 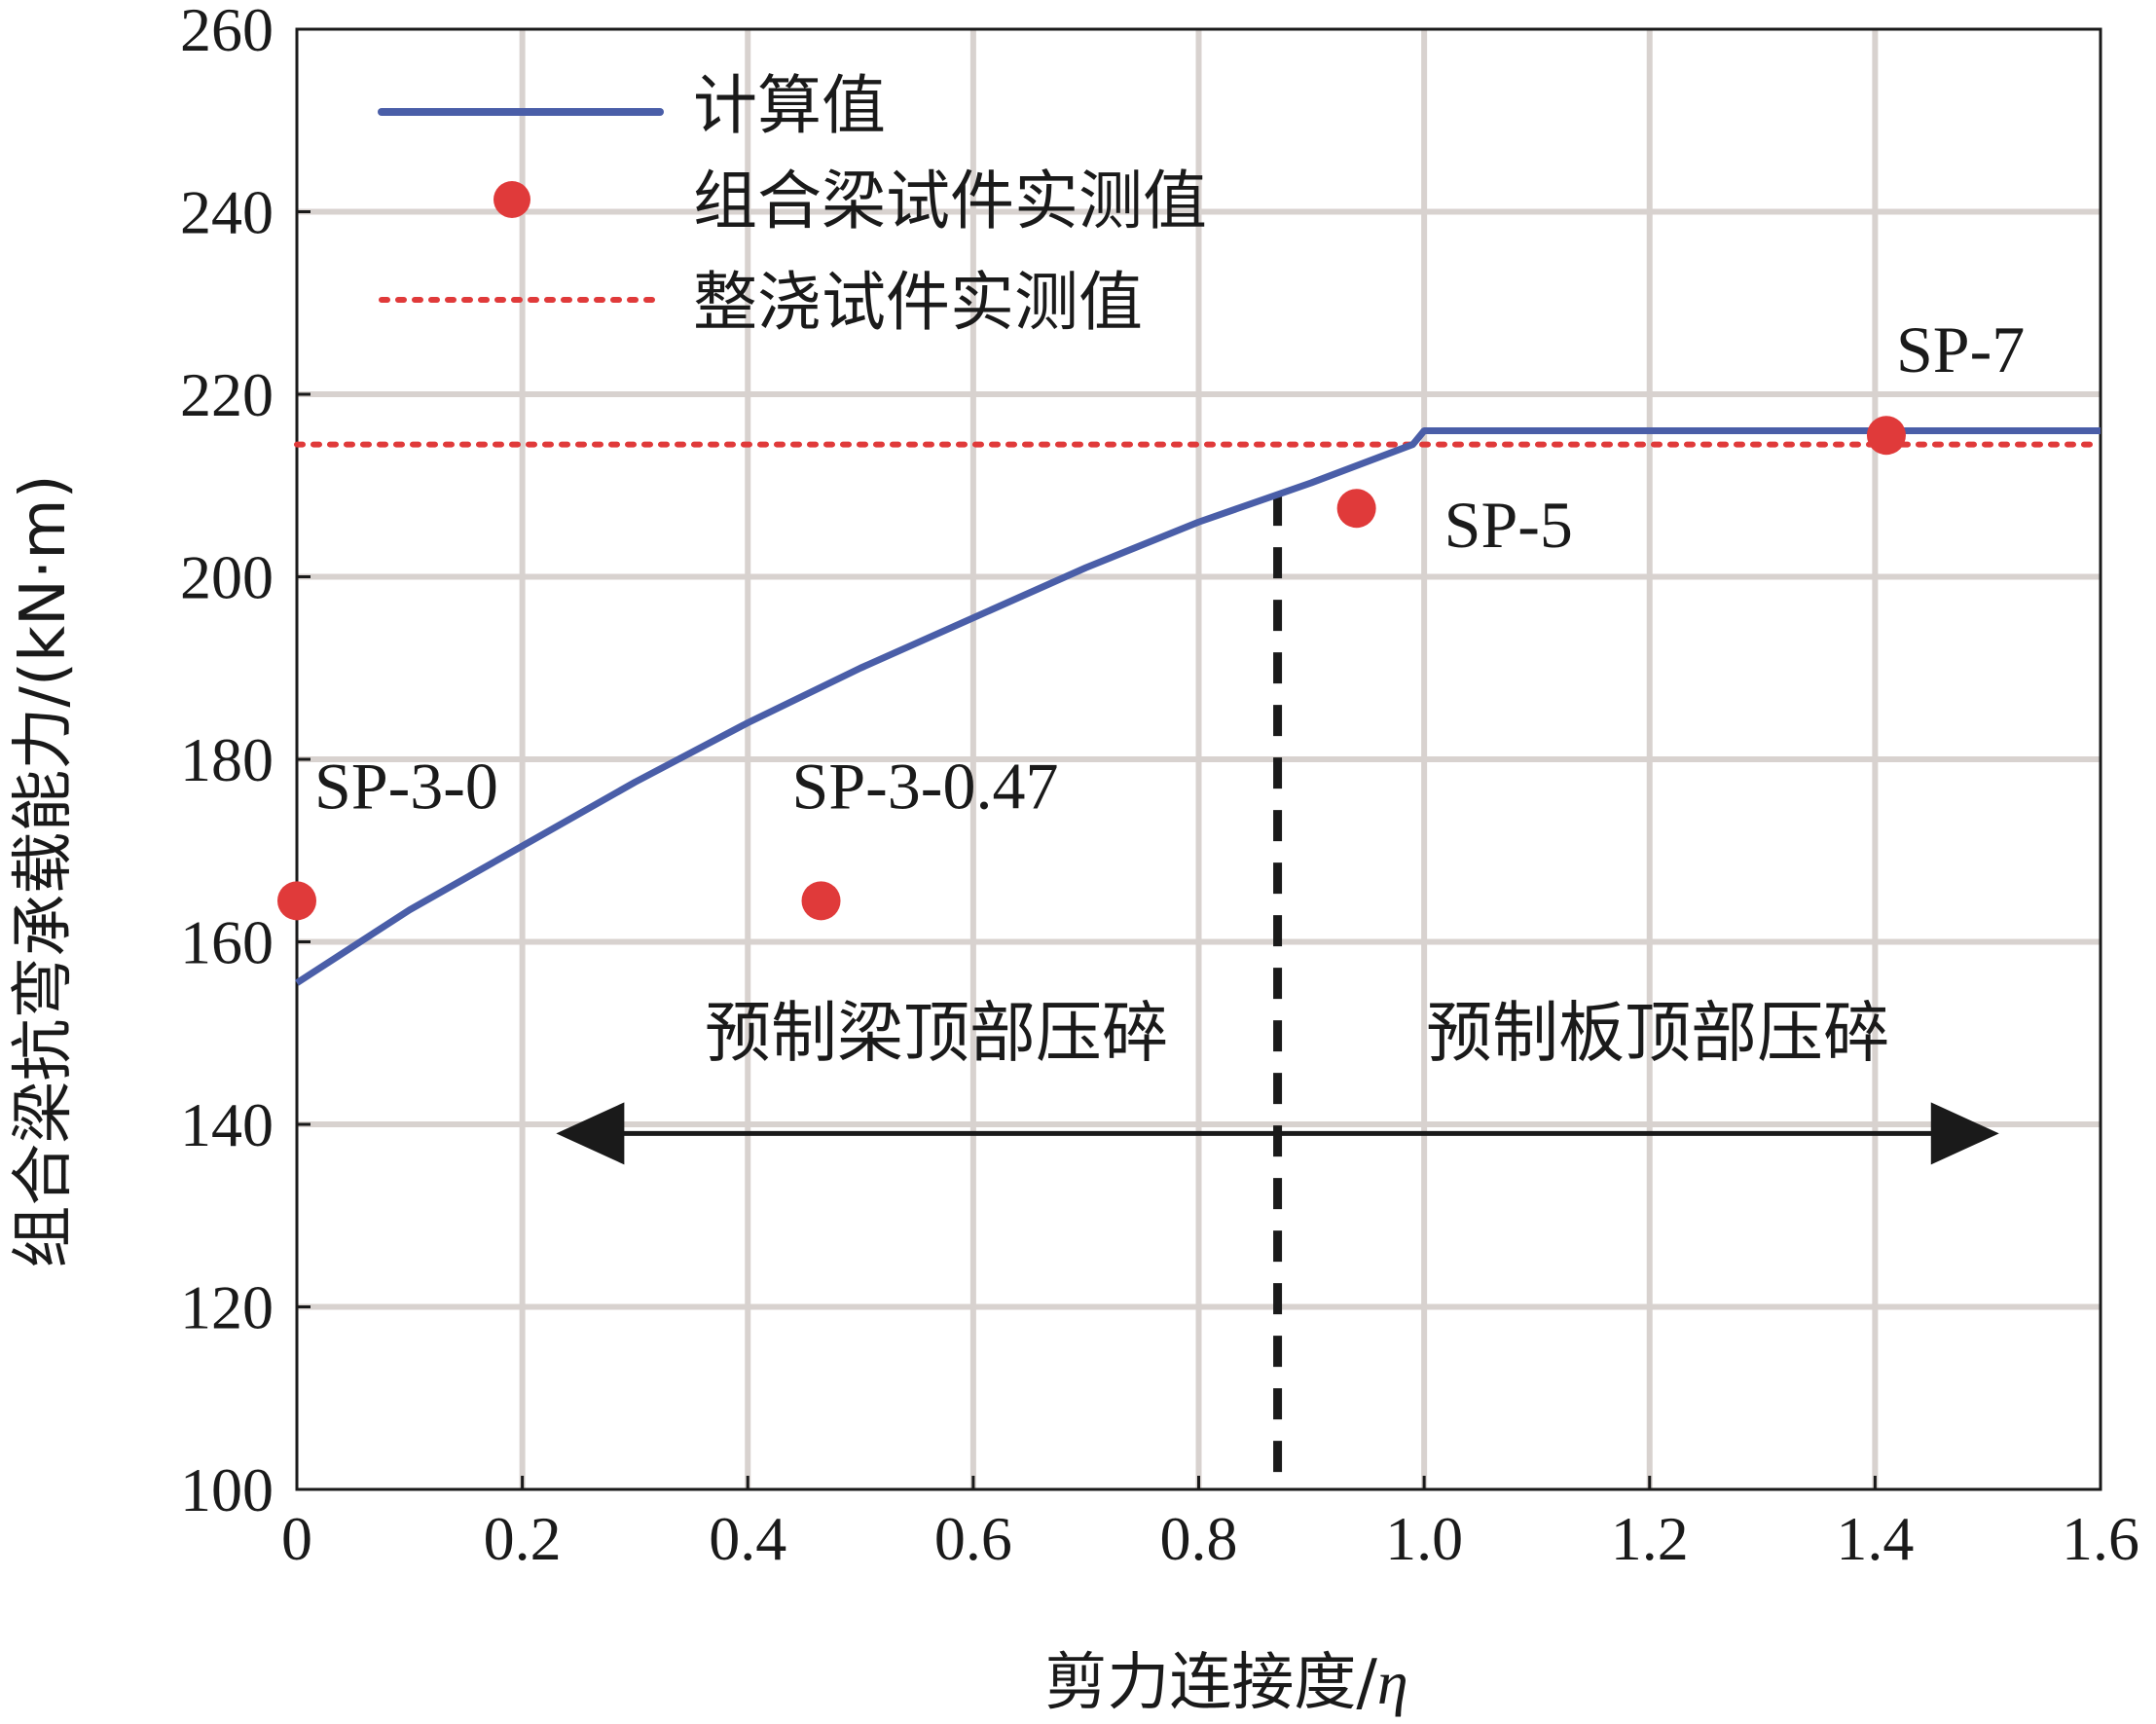 I want to click on y-axis-title: 组合梁抗弯承载能力/(kN·m), so click(x=44, y=870).